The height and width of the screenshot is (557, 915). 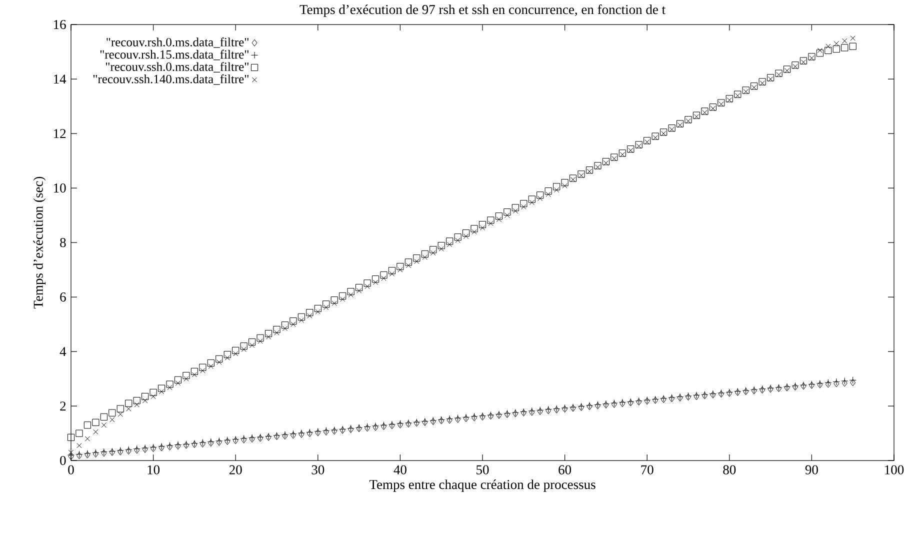 I want to click on x-tick-label: 30, so click(x=318, y=470).